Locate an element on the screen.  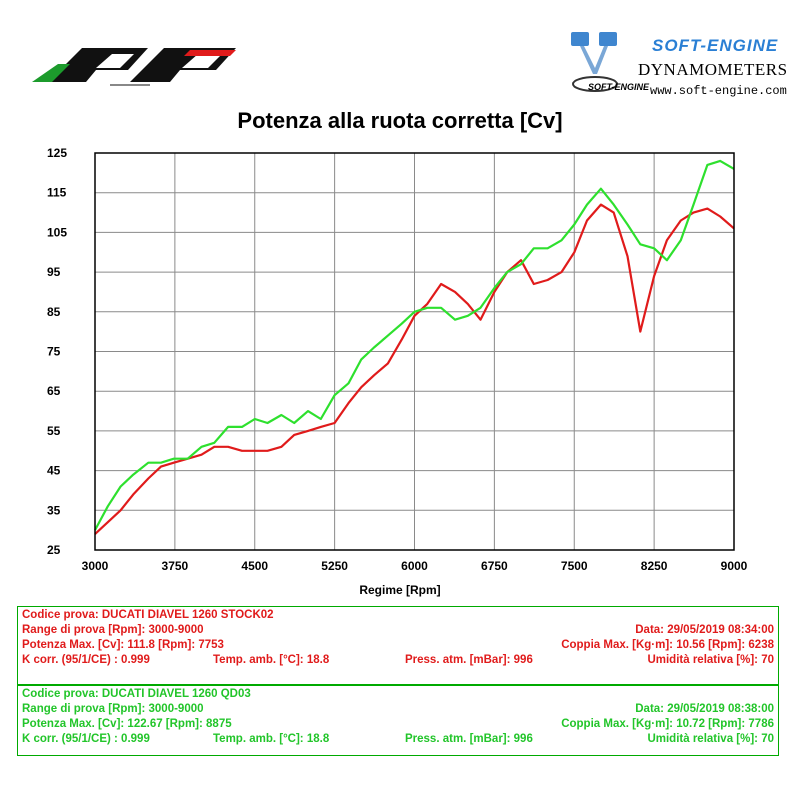
test-info-row: Codice prova: DUCATI DIAVEL 1260 STOCK02 is located at coordinates (398, 616).